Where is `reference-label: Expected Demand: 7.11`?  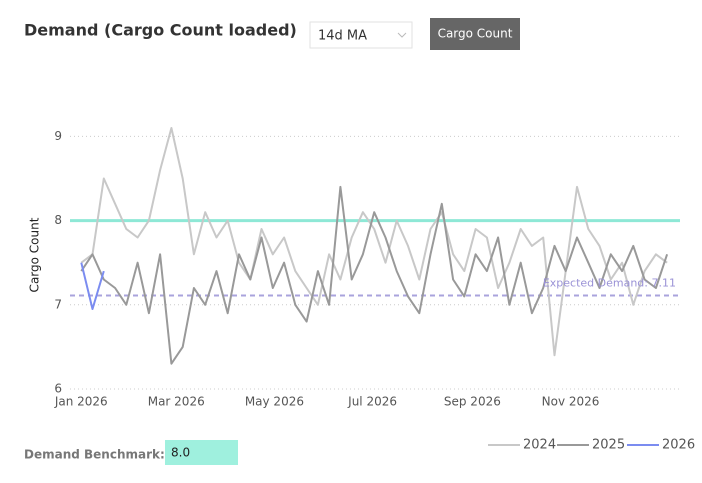
reference-label: Expected Demand: 7.11 is located at coordinates (609, 283).